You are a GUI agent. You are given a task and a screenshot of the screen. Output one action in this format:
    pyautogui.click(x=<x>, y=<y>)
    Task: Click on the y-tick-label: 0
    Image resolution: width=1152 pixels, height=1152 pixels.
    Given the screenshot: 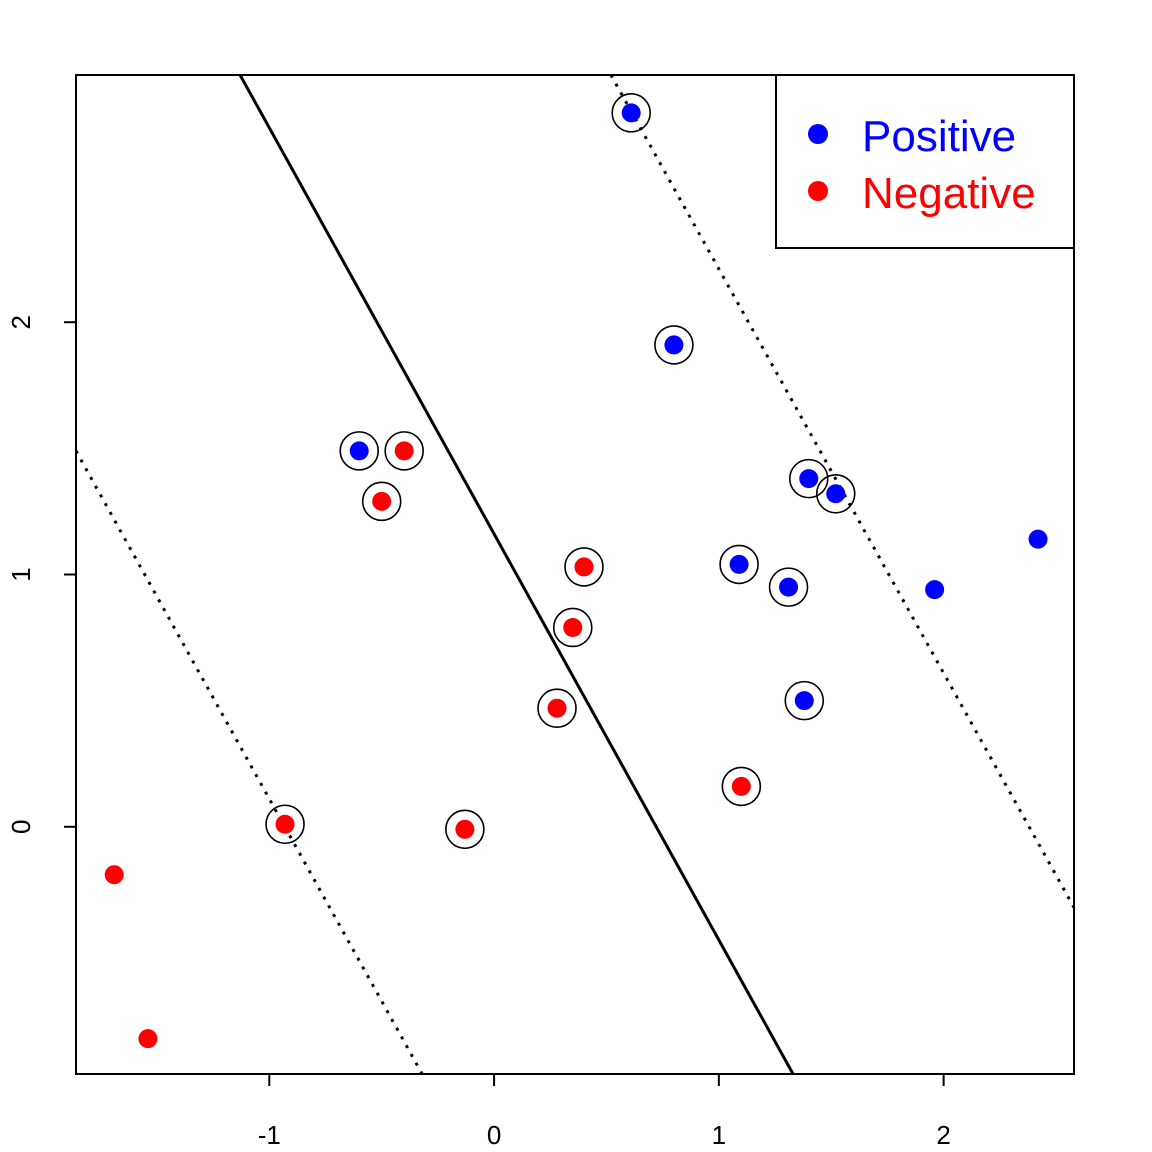 What is the action you would take?
    pyautogui.click(x=21, y=827)
    